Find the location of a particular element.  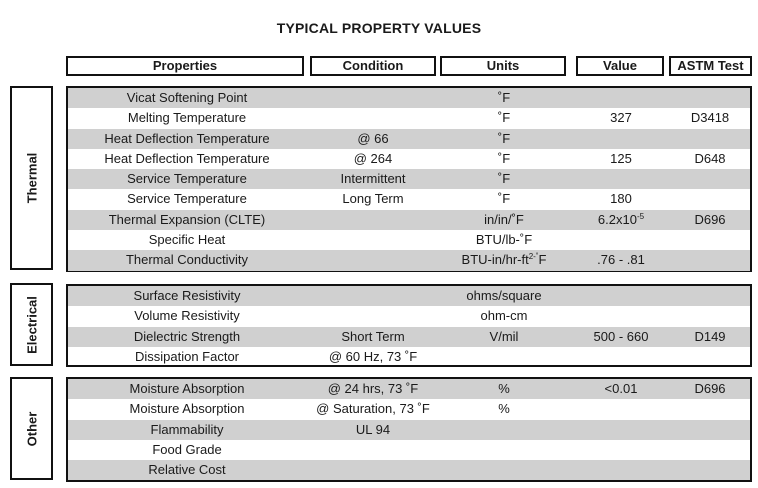

value-text: 6.2x10 is located at coordinates (617, 219).